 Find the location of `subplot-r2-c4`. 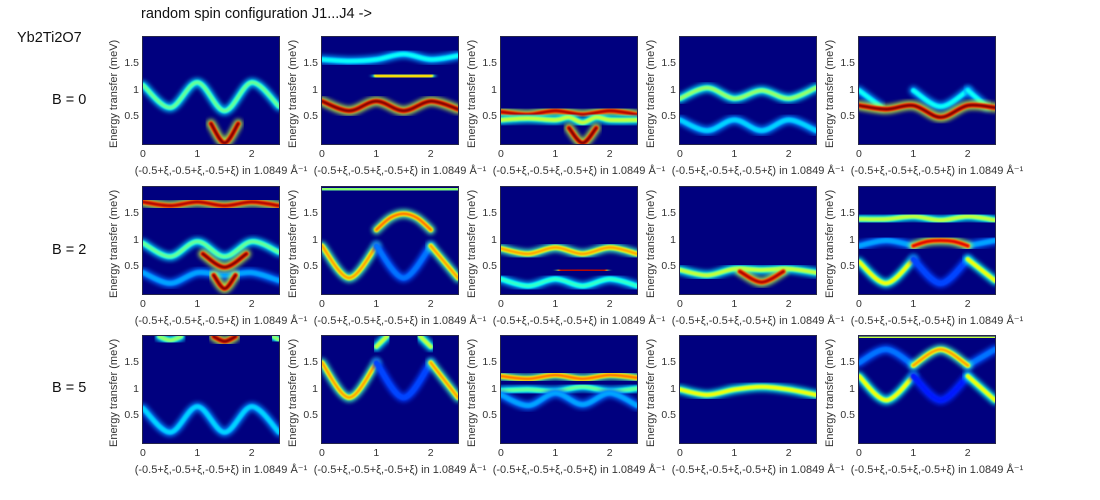

subplot-r2-c4 is located at coordinates (748, 240).